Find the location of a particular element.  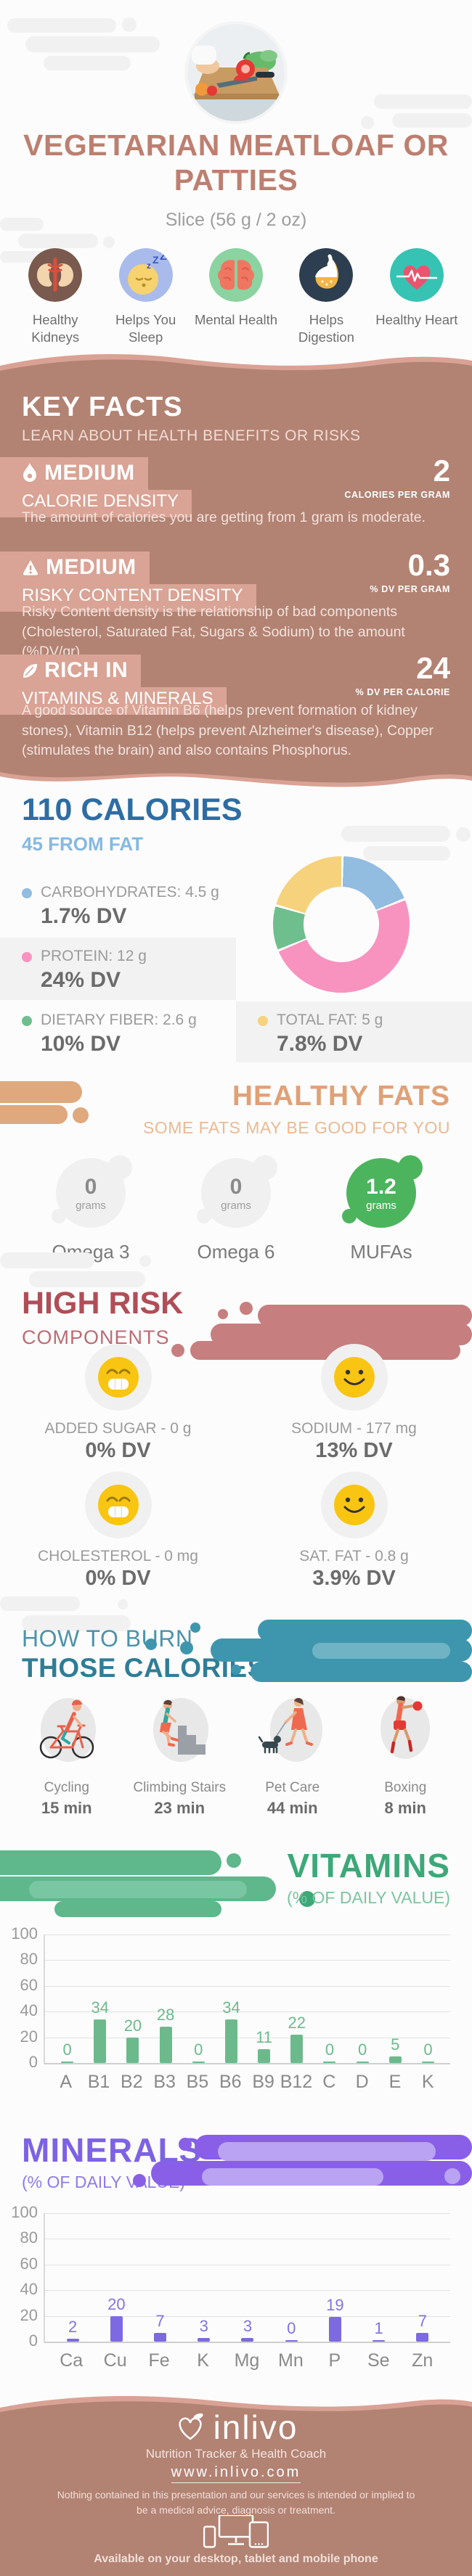

legend-carbohydrates: CARBOHYDRATES: 4.5 g 1.7% DV is located at coordinates (120, 906).